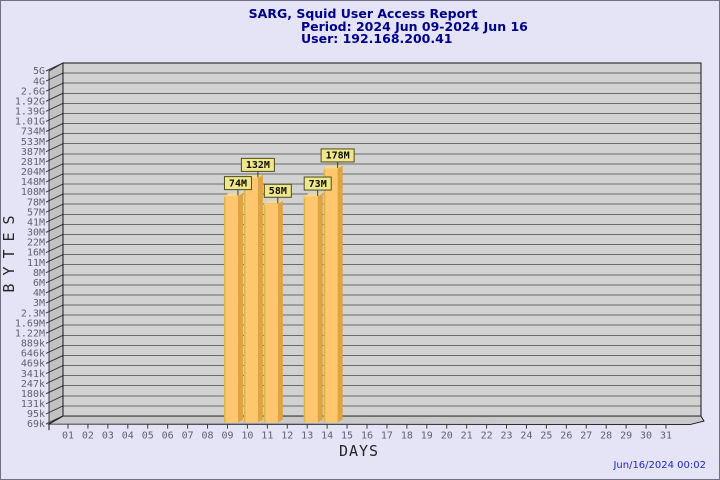 The height and width of the screenshot is (480, 720). What do you see at coordinates (359, 451) in the screenshot?
I see `x-axis-title: DAYS` at bounding box center [359, 451].